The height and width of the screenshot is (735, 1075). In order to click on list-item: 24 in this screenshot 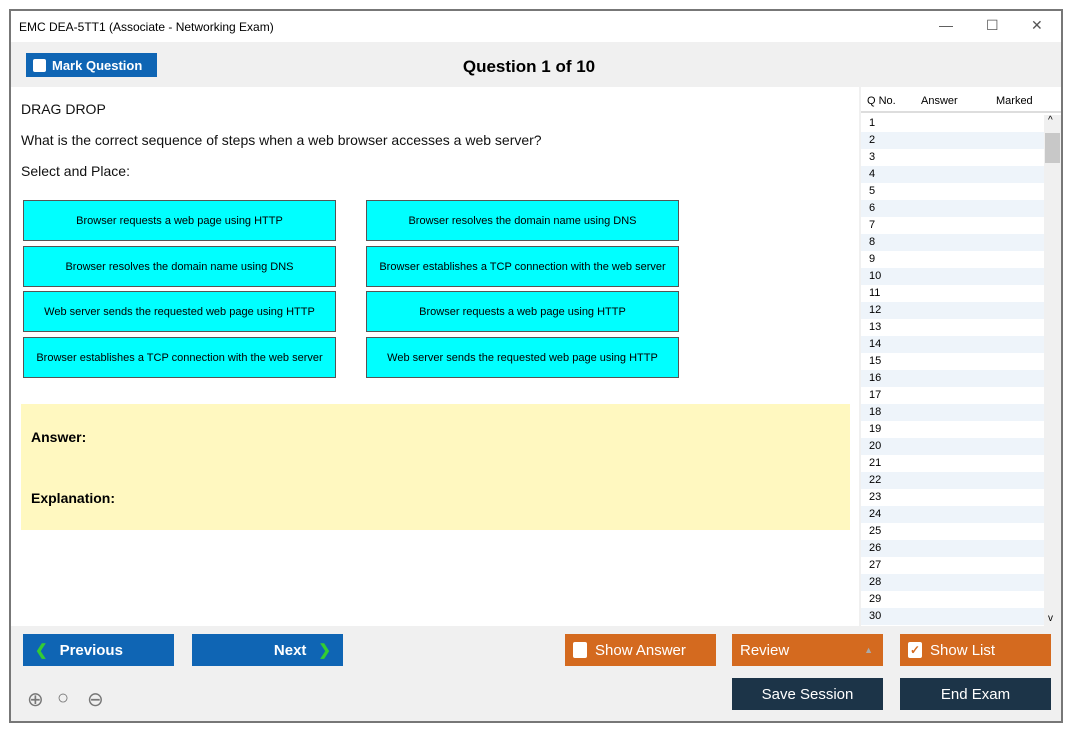, I will do `click(952, 514)`.